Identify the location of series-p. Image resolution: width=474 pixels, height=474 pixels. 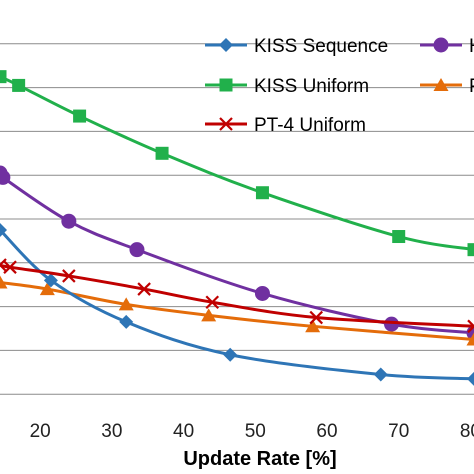
(237, 310).